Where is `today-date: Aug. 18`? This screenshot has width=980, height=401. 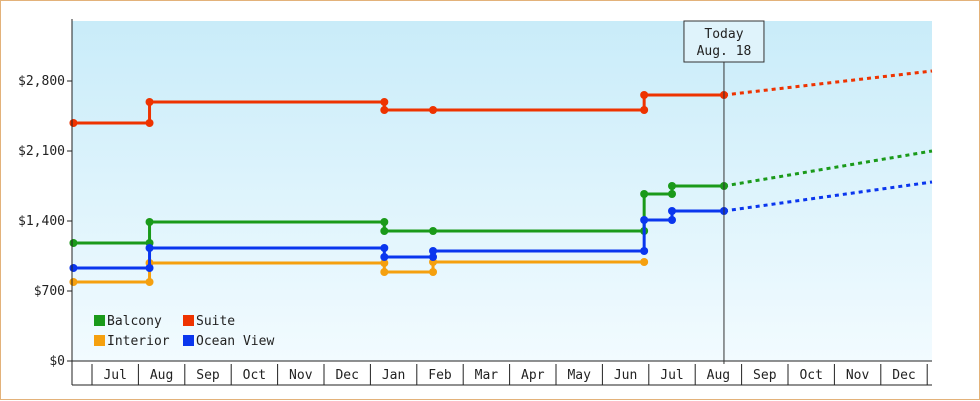
today-date: Aug. 18 is located at coordinates (724, 51).